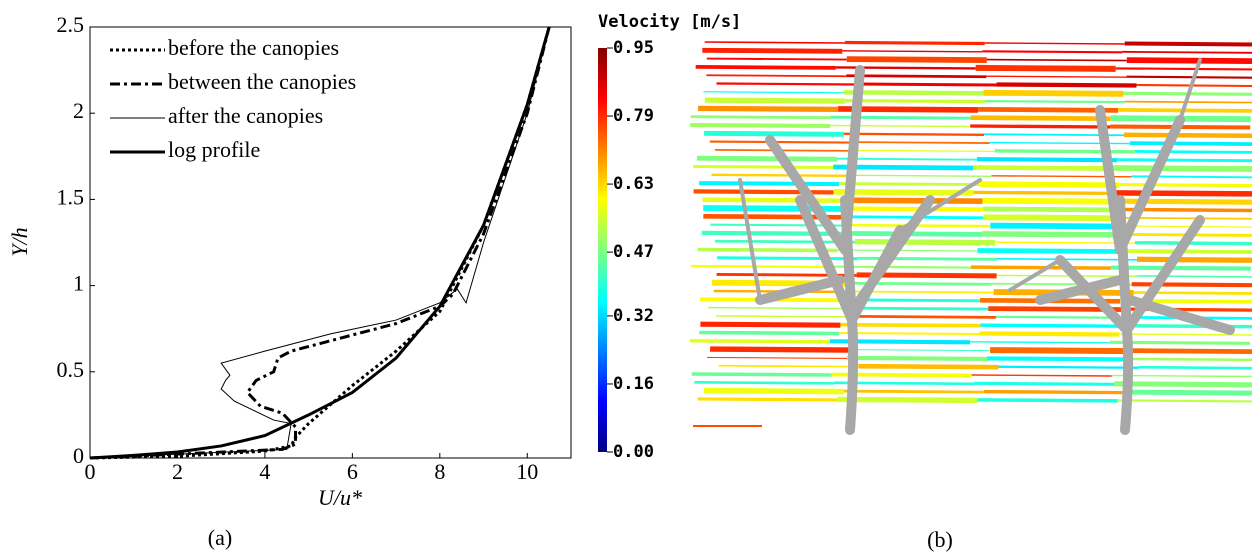  What do you see at coordinates (633, 116) in the screenshot?
I see `colorbar-tick-label: 0.79` at bounding box center [633, 116].